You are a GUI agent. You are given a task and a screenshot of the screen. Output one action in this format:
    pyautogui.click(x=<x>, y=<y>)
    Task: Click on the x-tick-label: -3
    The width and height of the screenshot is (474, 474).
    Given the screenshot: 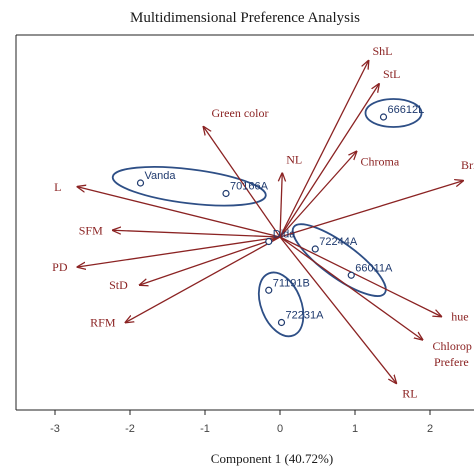 What is the action you would take?
    pyautogui.click(x=55, y=429)
    